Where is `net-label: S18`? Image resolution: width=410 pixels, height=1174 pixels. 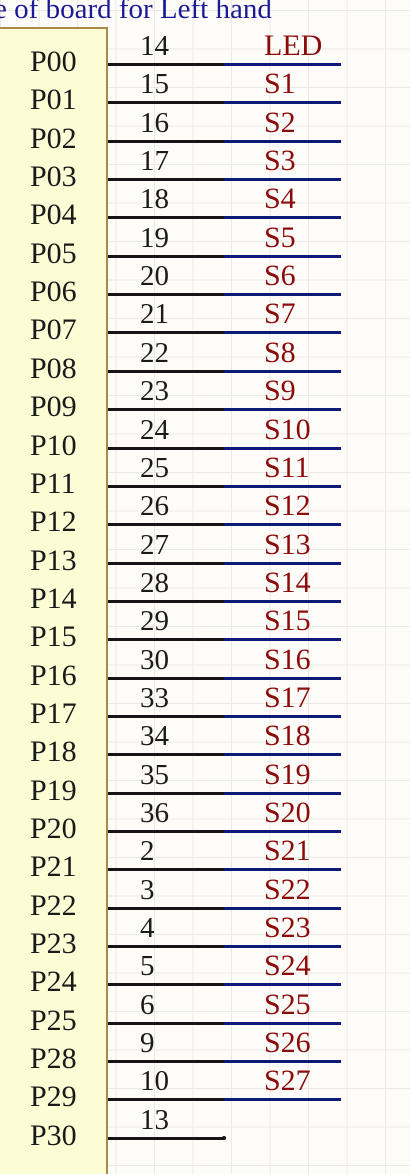
net-label: S18 is located at coordinates (287, 736).